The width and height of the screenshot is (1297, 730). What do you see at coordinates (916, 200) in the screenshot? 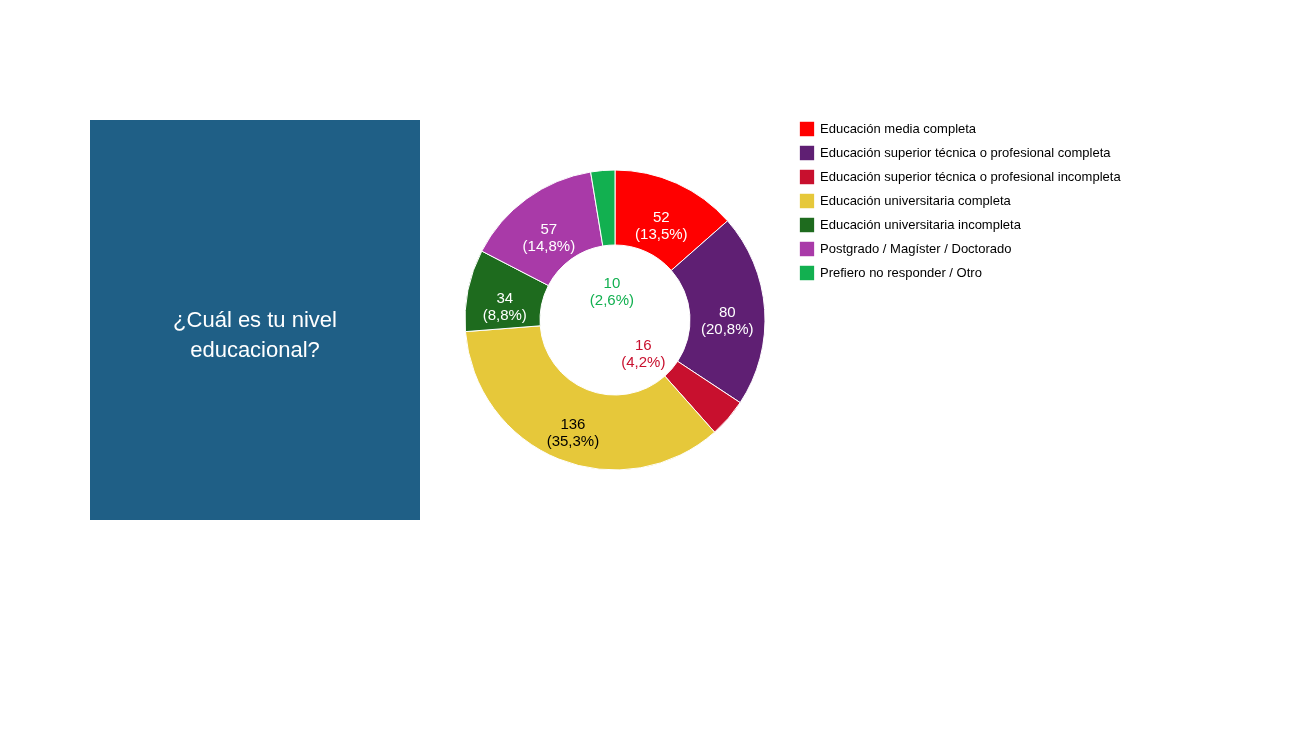
I see `legend-label: Educación universitaria completa` at bounding box center [916, 200].